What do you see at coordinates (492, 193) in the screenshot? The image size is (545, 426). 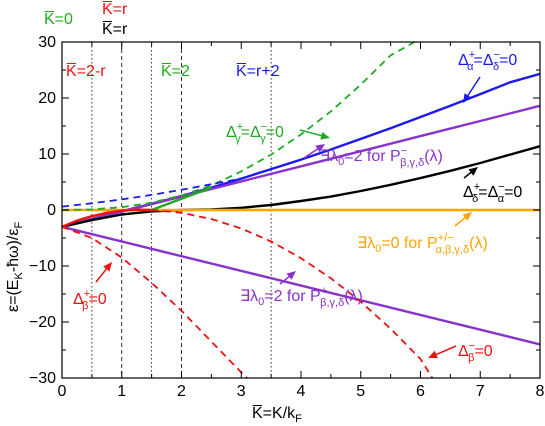 I see `annotation-delta-alpha: Δ+ δ=Δ− α=0` at bounding box center [492, 193].